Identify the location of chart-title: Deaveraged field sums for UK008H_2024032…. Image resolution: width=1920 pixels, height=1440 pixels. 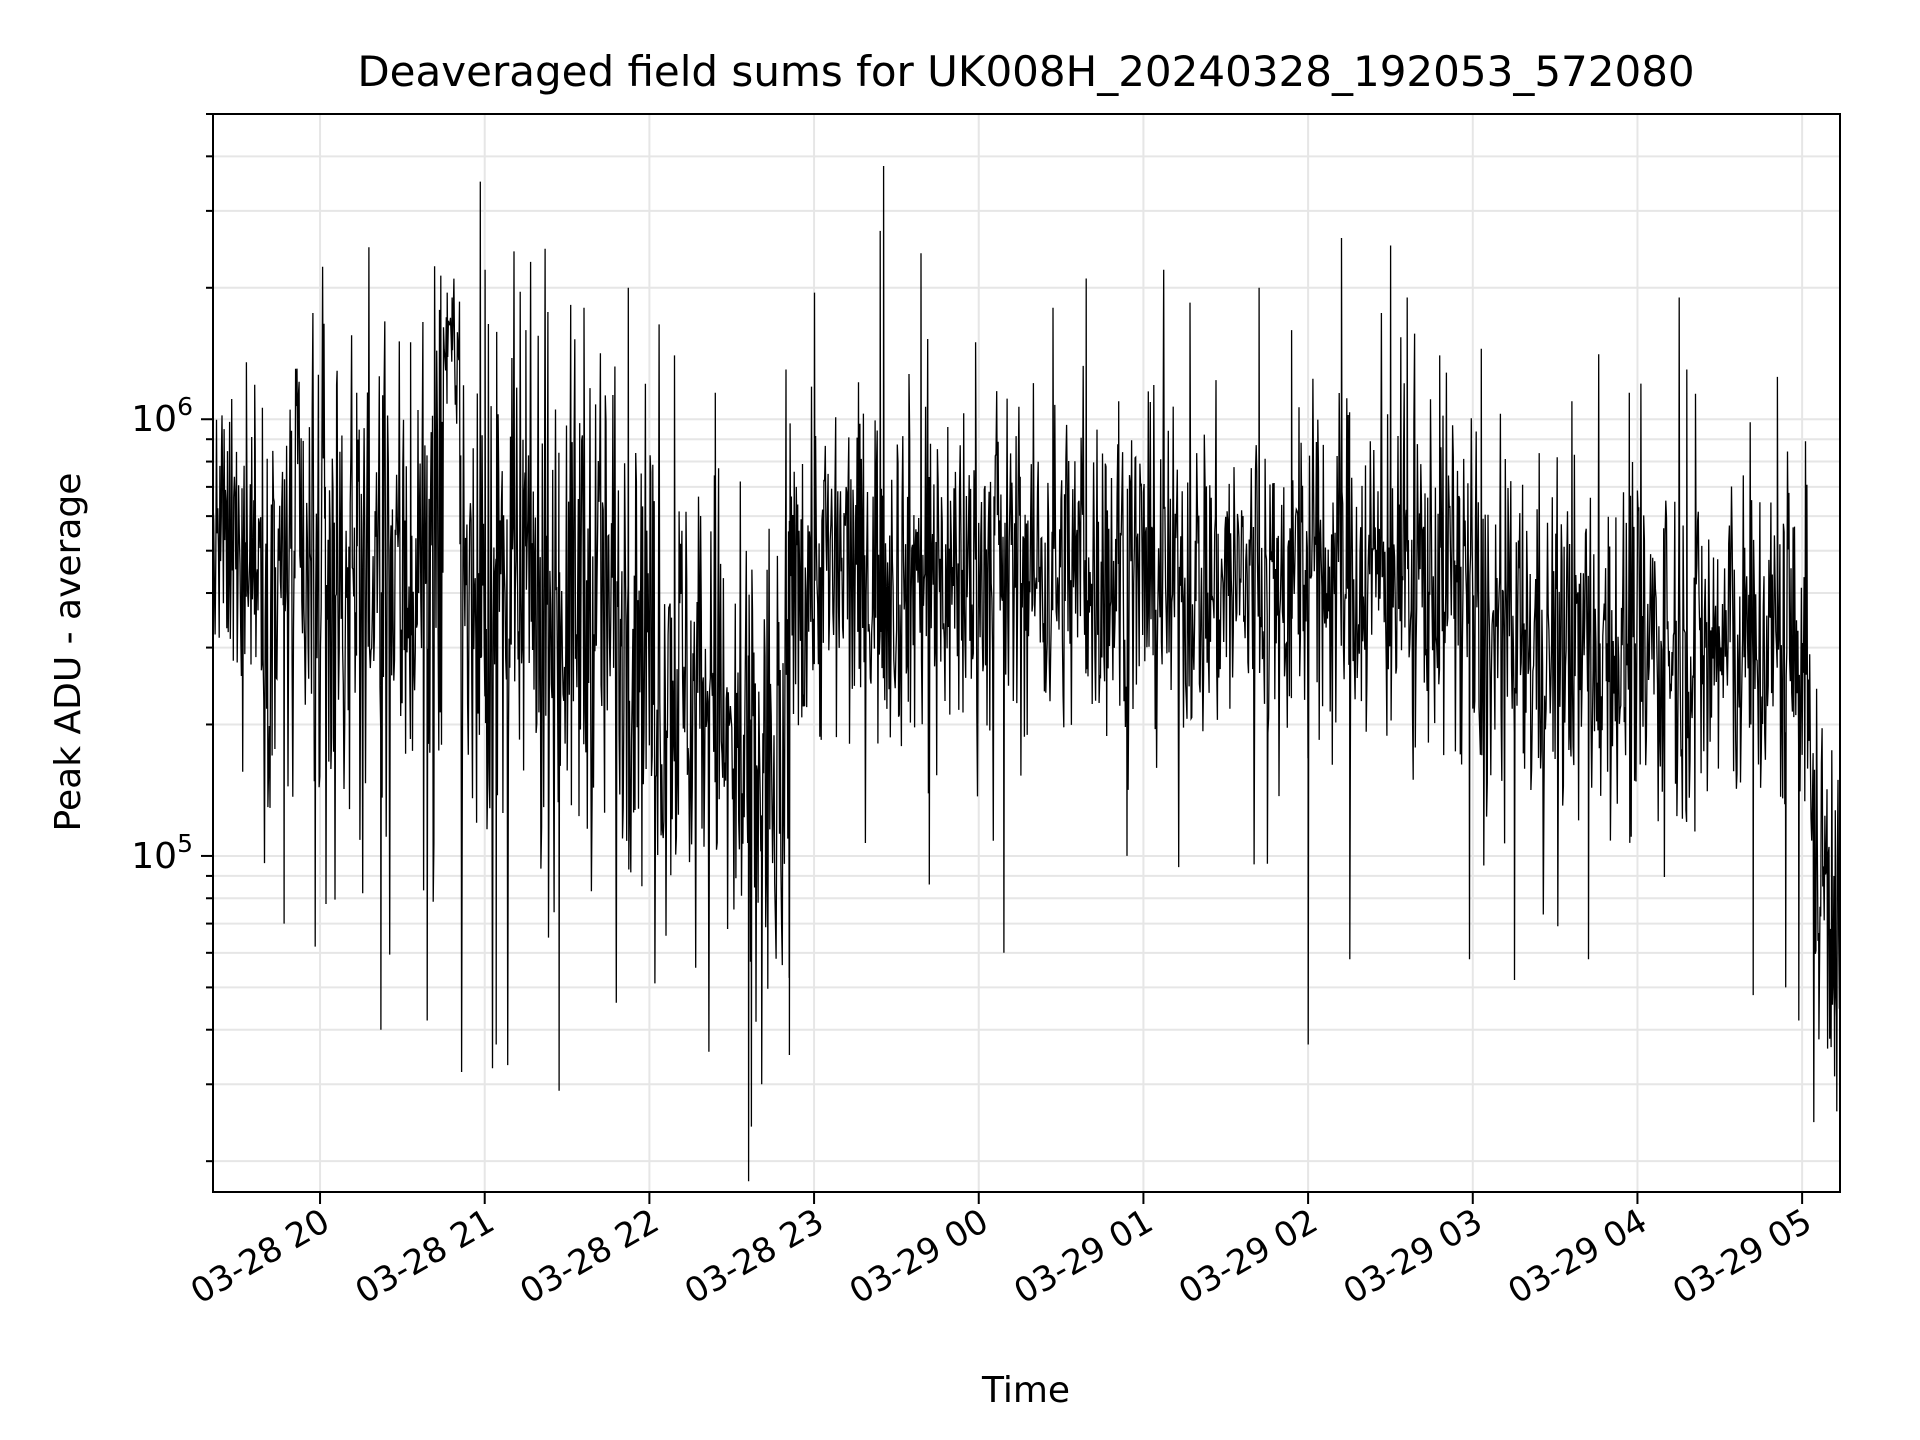
(1025, 71).